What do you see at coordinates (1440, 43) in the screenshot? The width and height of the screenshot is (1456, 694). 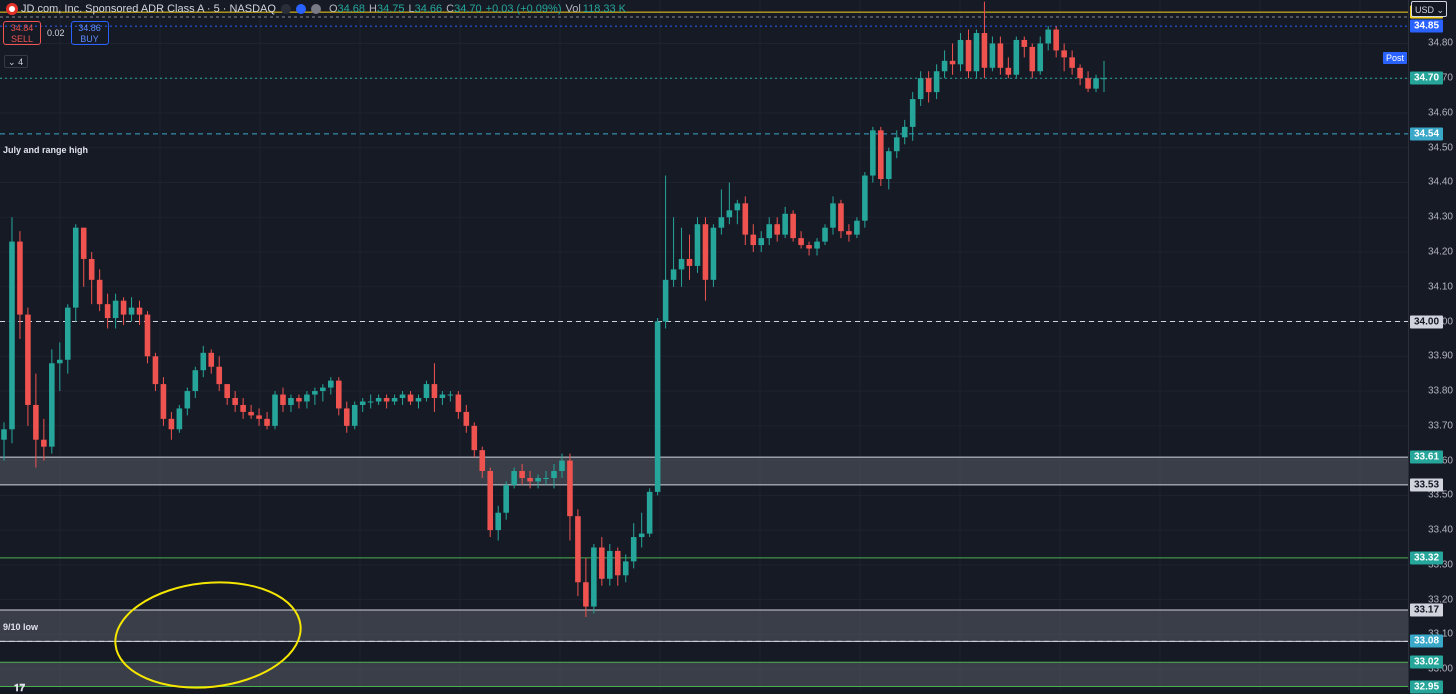 I see `y-tick-label: 34.80` at bounding box center [1440, 43].